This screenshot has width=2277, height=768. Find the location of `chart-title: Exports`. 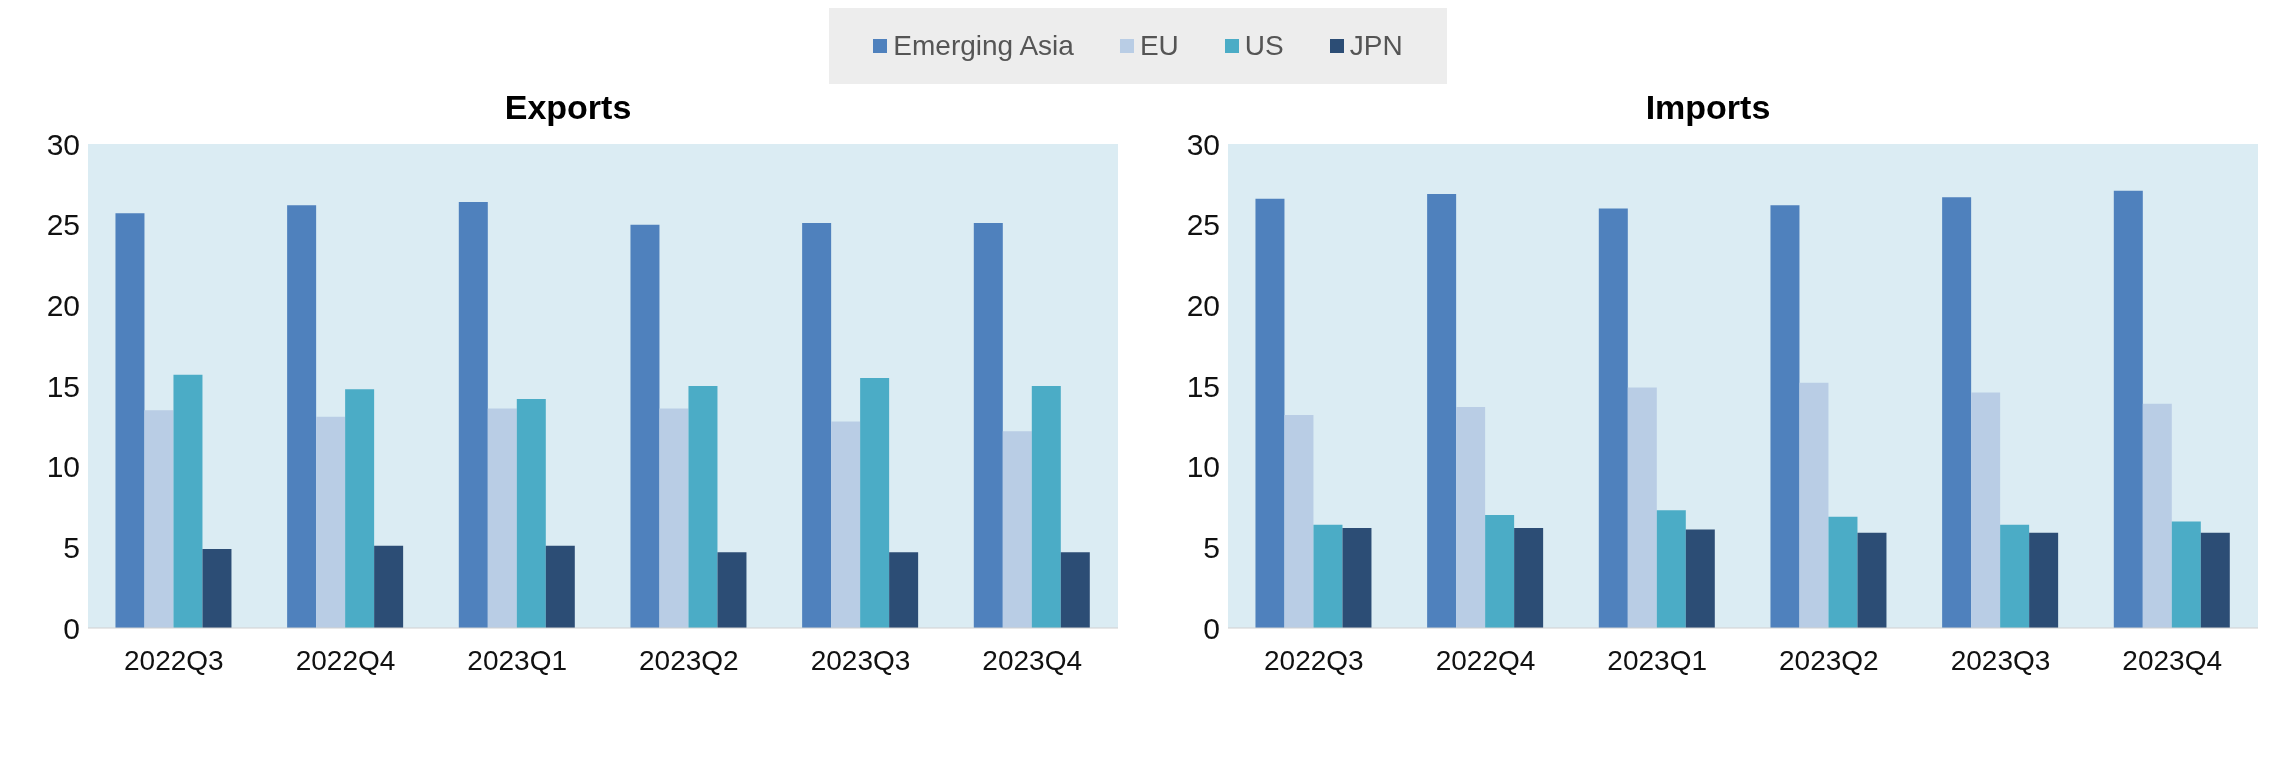

chart-title: Exports is located at coordinates (568, 107).